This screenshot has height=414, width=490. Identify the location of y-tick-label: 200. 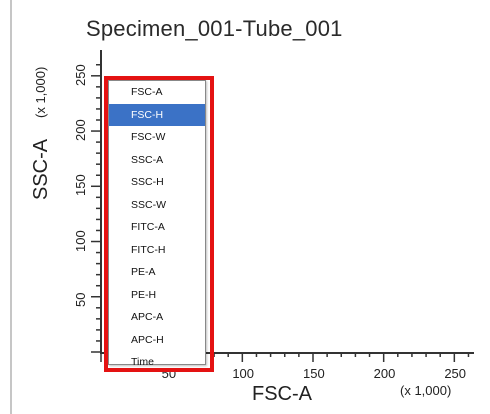
(80, 130).